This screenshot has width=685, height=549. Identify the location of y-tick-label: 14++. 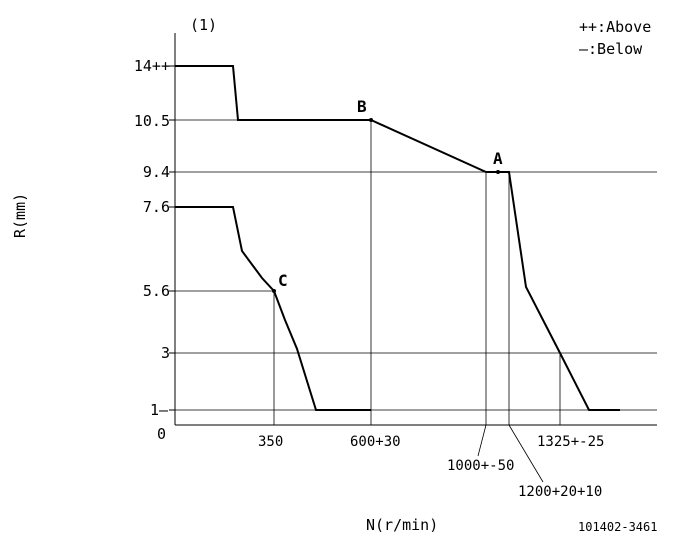
(151, 66).